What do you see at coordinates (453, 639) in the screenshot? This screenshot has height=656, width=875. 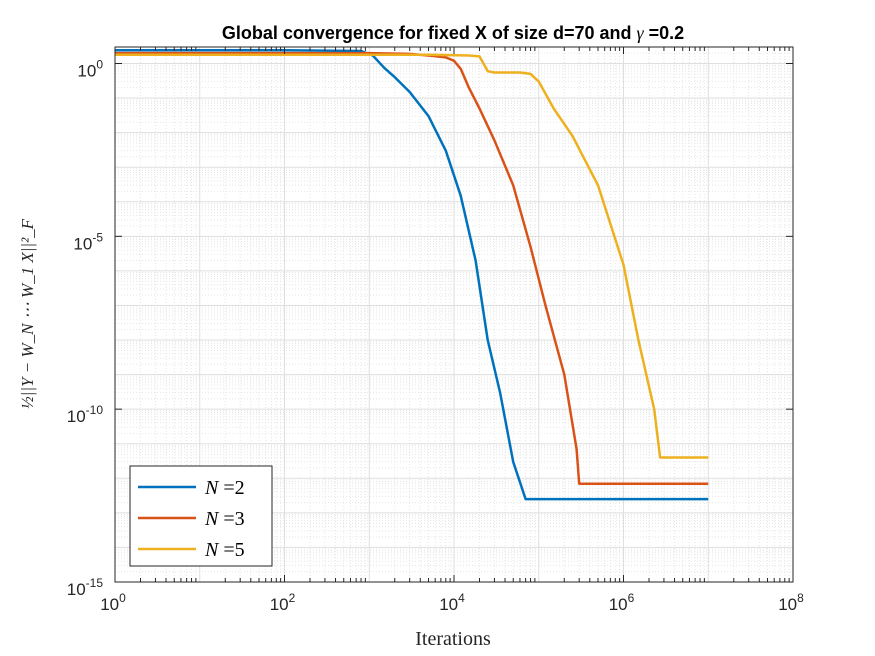 I see `x-axis-label: Iterations` at bounding box center [453, 639].